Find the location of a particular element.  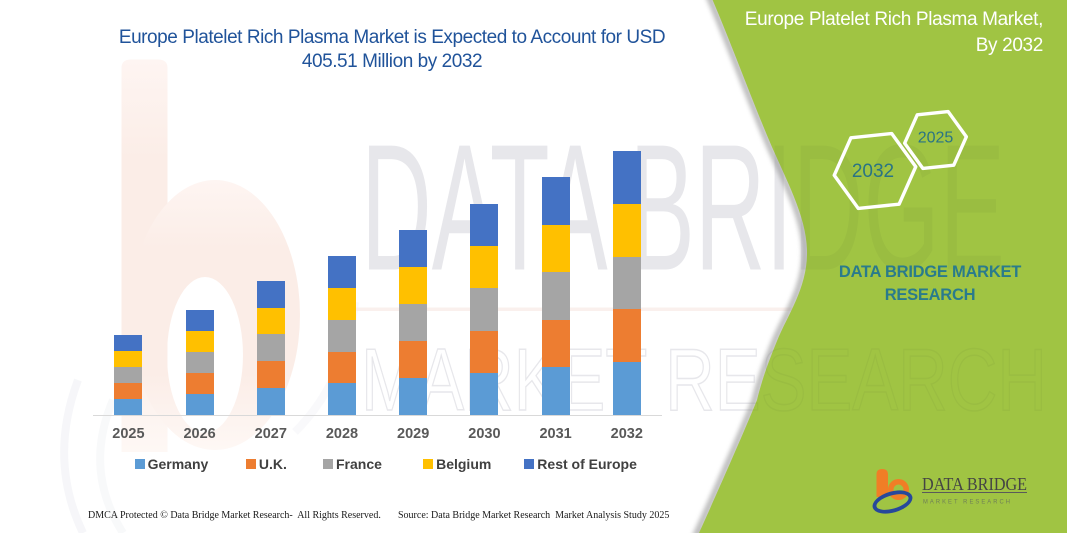

svg-text: DATA BRIDGE is located at coordinates (974, 484).